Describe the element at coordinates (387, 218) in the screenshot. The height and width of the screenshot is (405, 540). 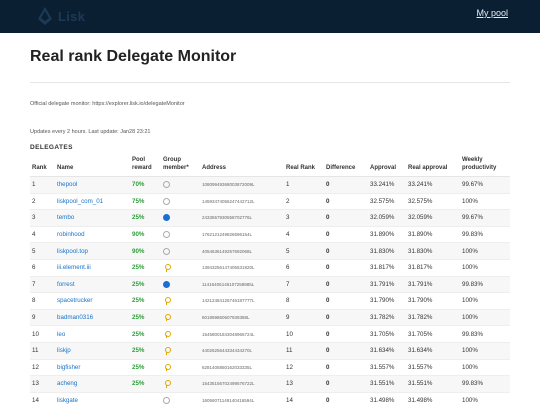
I see `approval-cell: 32.059%` at that location.